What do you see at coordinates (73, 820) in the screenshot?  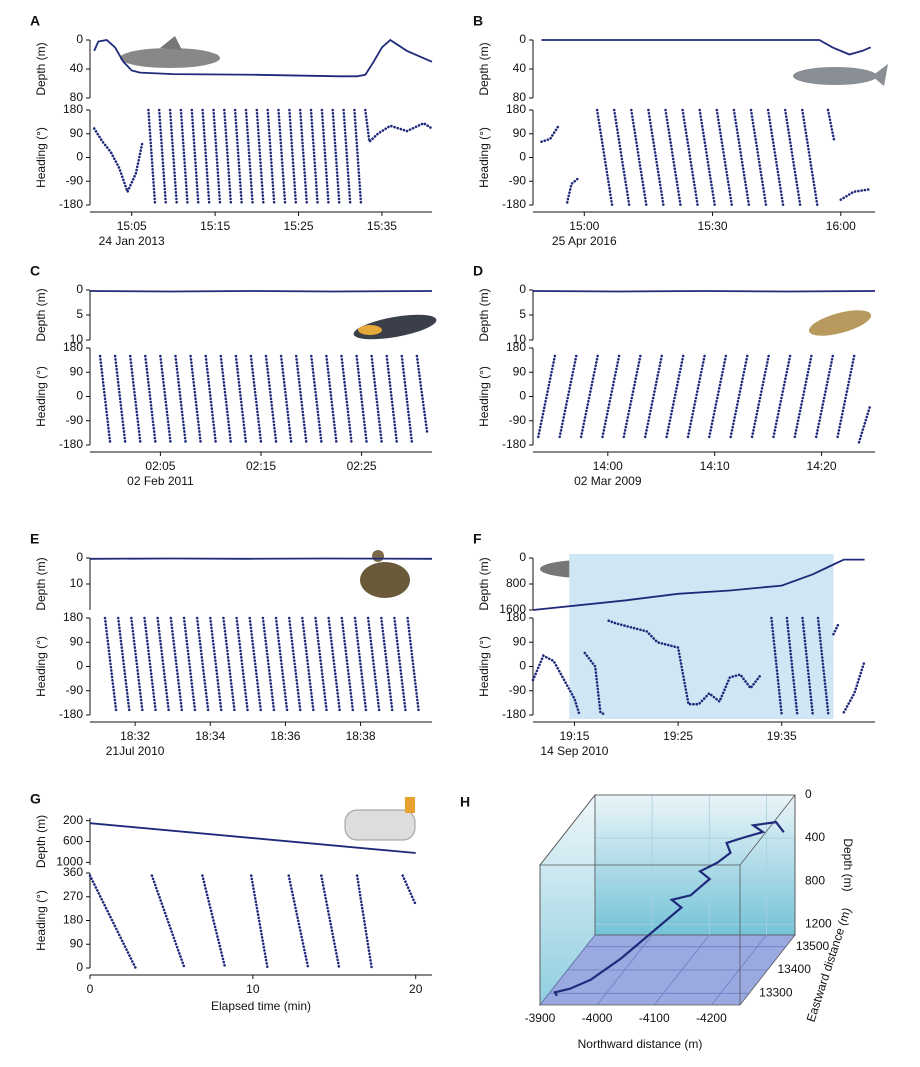 I see `y-tick-label: 200` at bounding box center [73, 820].